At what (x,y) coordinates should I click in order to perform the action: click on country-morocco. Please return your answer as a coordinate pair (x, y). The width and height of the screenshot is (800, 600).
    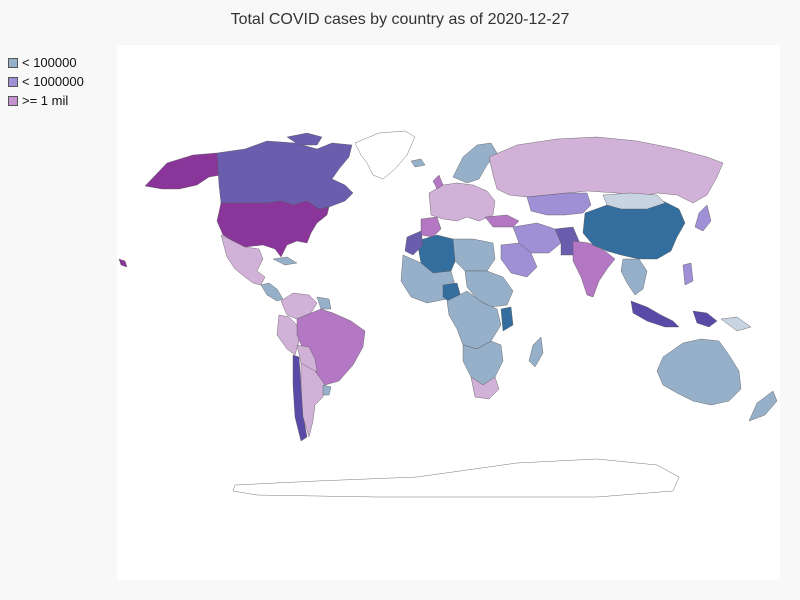
    Looking at the image, I should click on (414, 243).